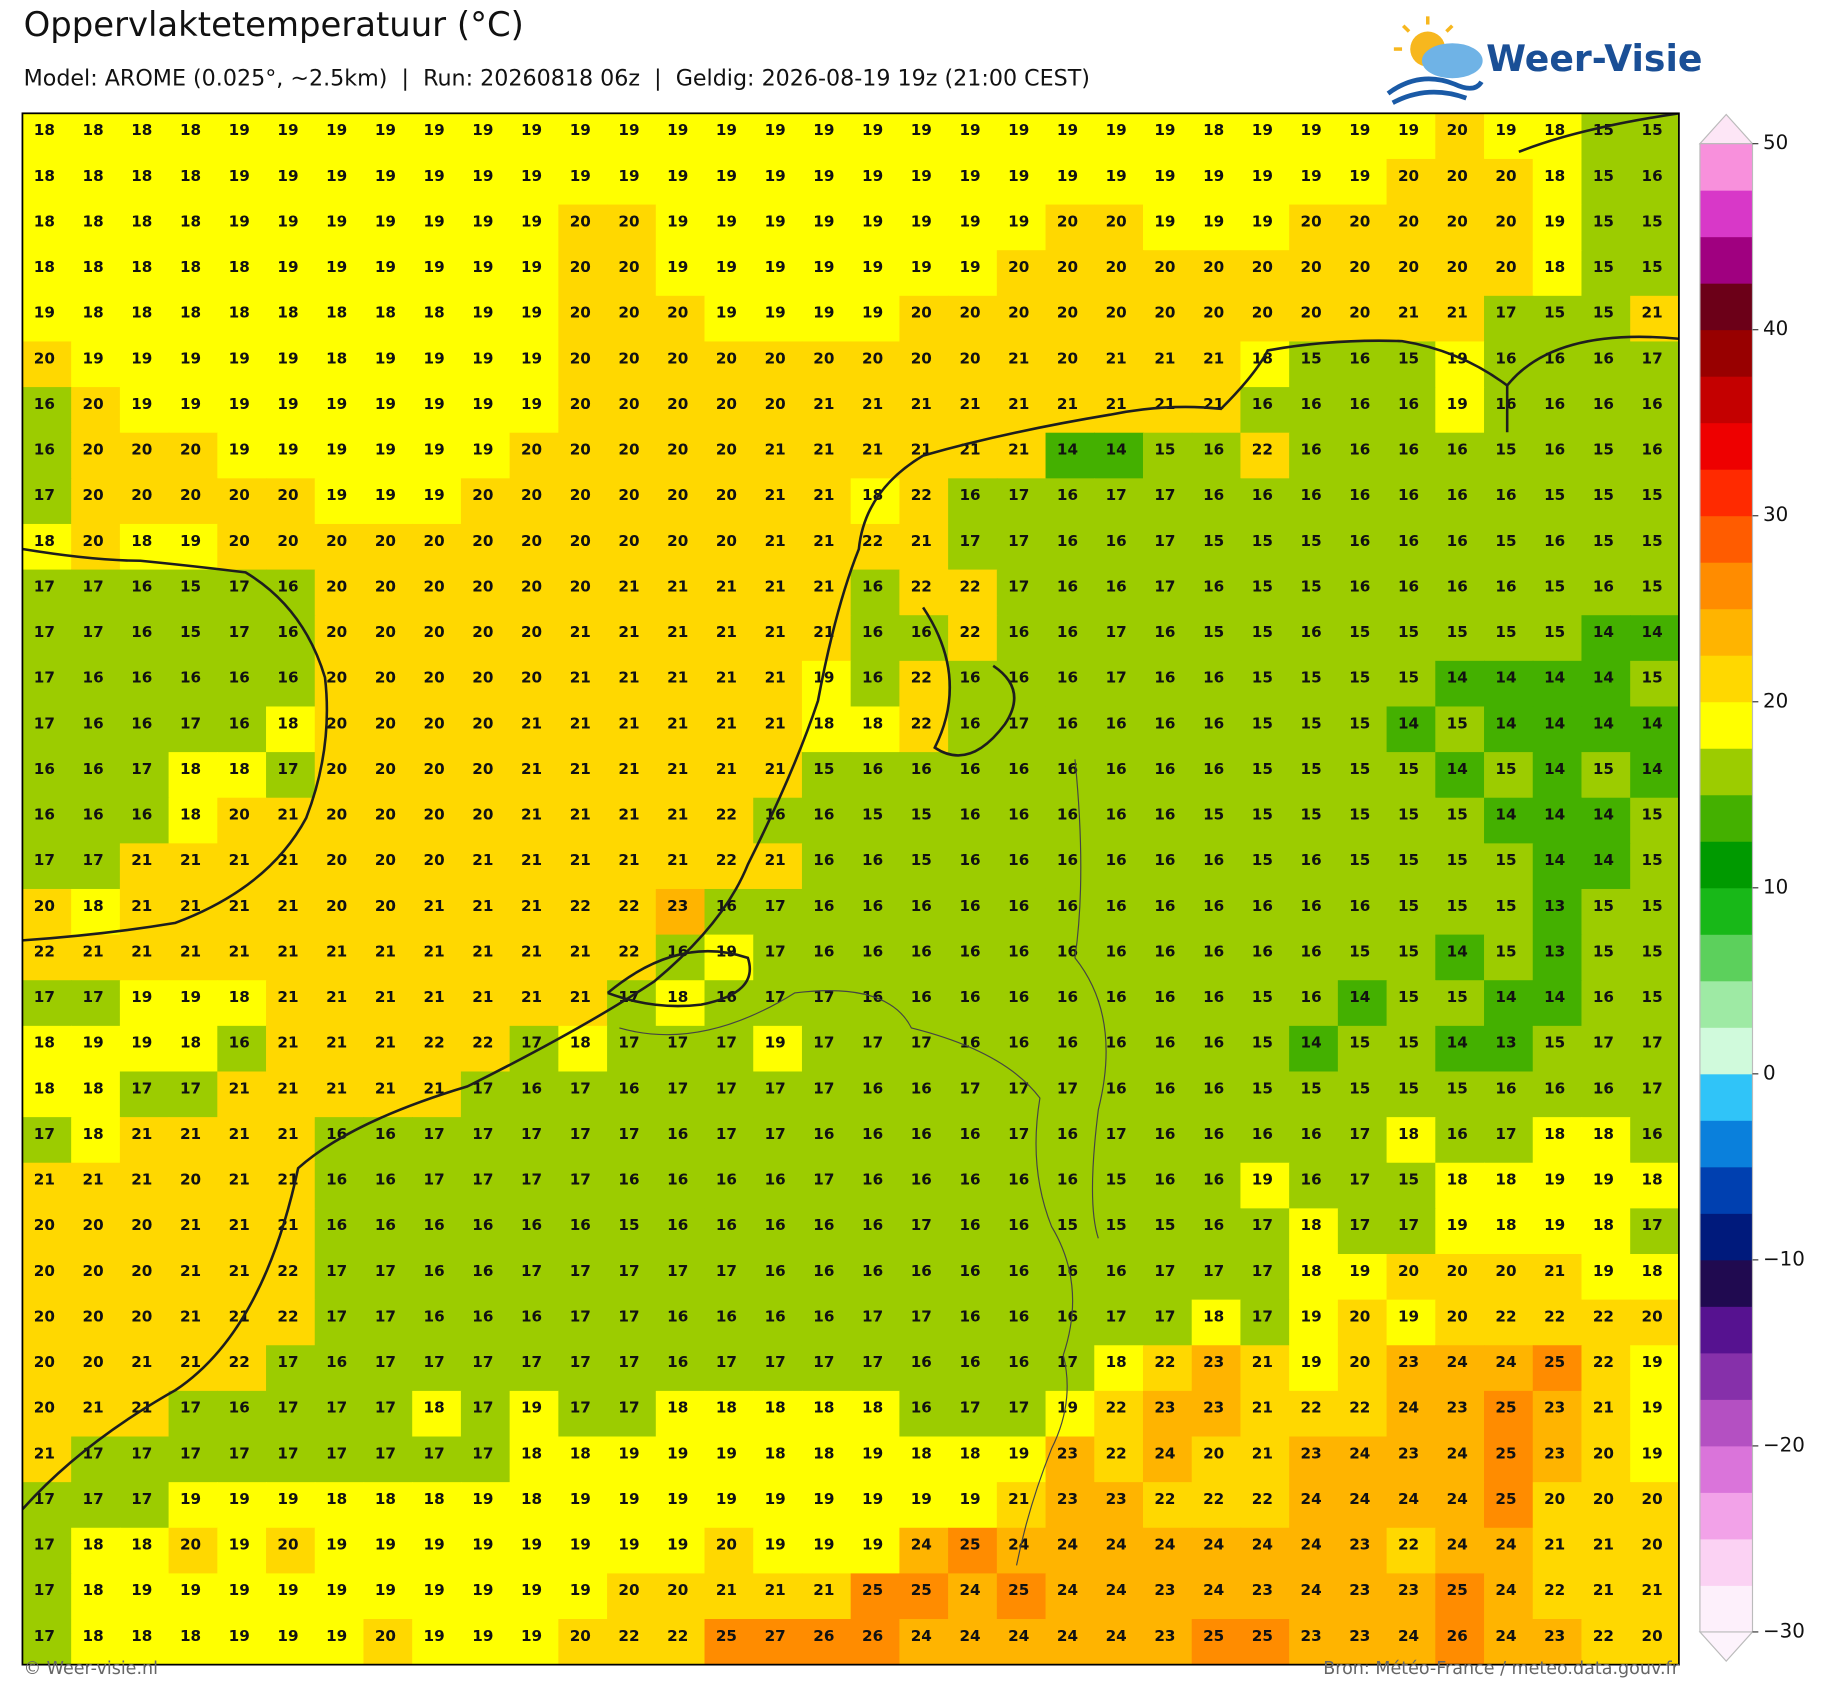 The height and width of the screenshot is (1681, 1824). What do you see at coordinates (1784, 1444) in the screenshot?
I see `colorbar-tick-label: −20` at bounding box center [1784, 1444].